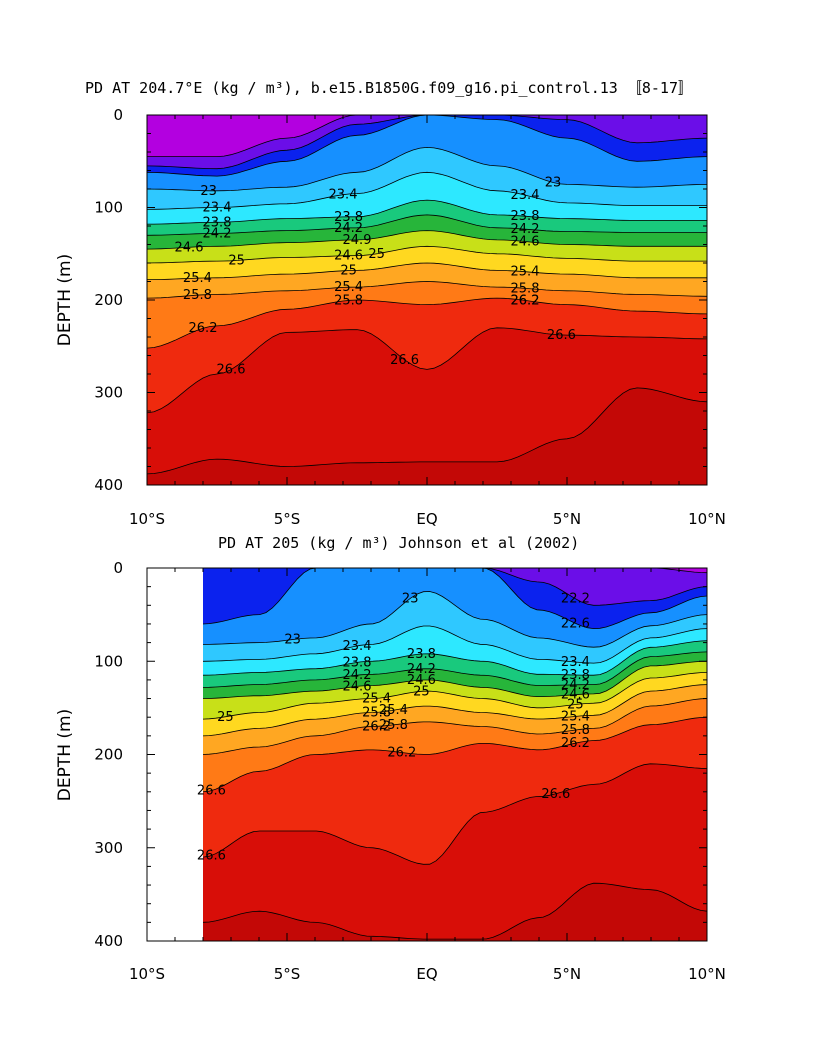 The height and width of the screenshot is (1055, 818). What do you see at coordinates (575, 623) in the screenshot?
I see `contour-label: 22.6` at bounding box center [575, 623].